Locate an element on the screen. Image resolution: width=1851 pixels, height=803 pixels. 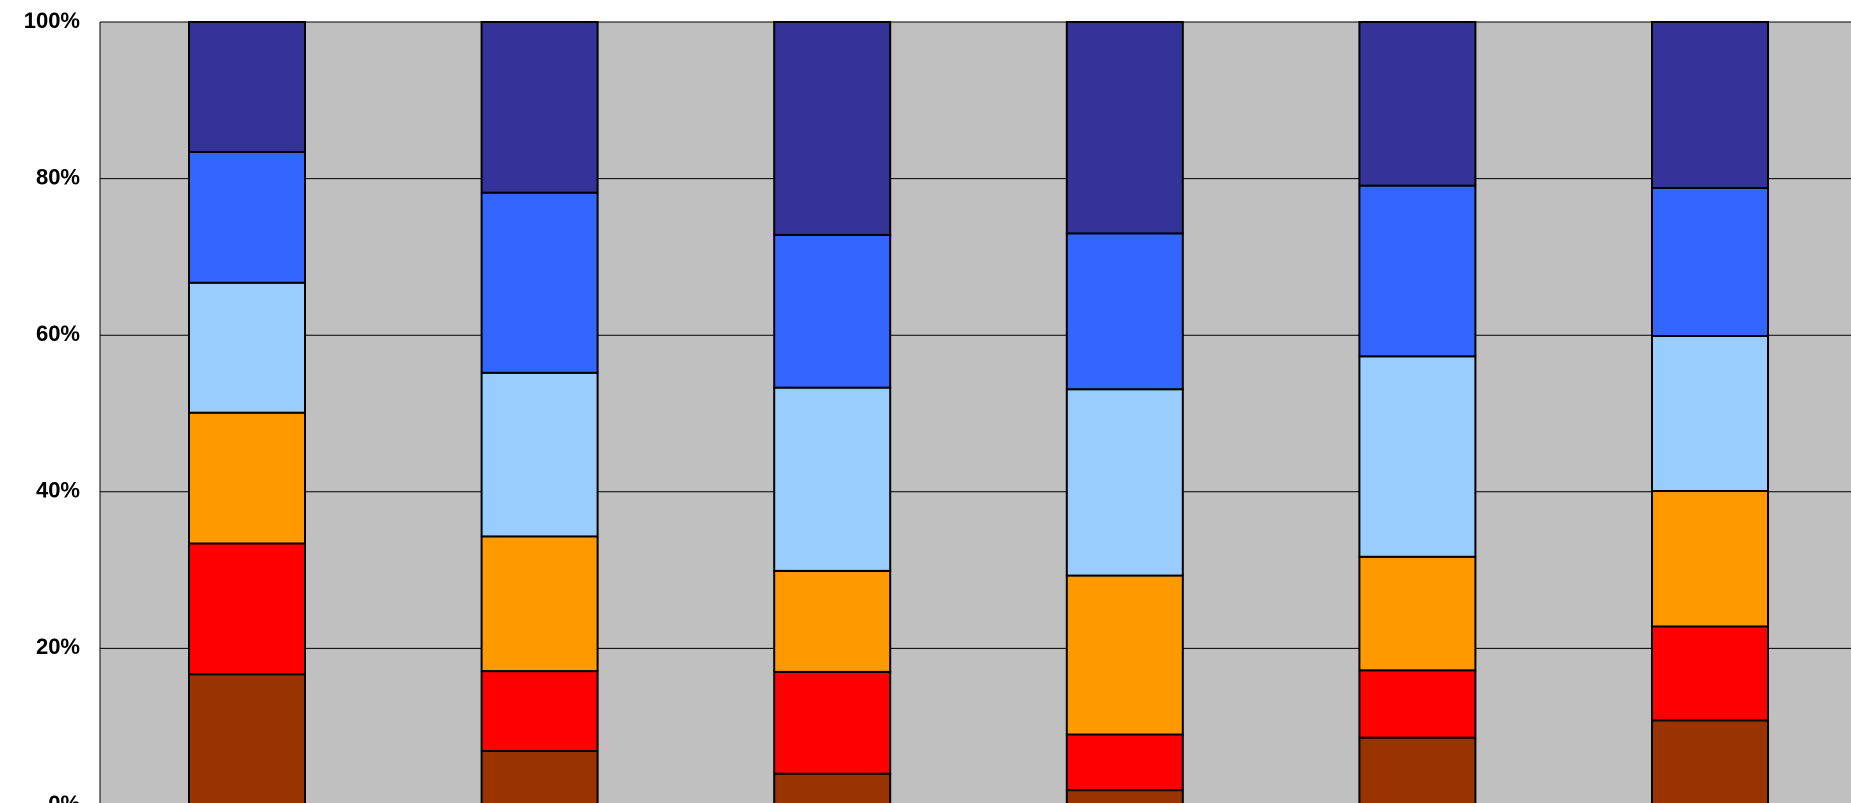
y-tick-label: 60% is located at coordinates (58, 333).